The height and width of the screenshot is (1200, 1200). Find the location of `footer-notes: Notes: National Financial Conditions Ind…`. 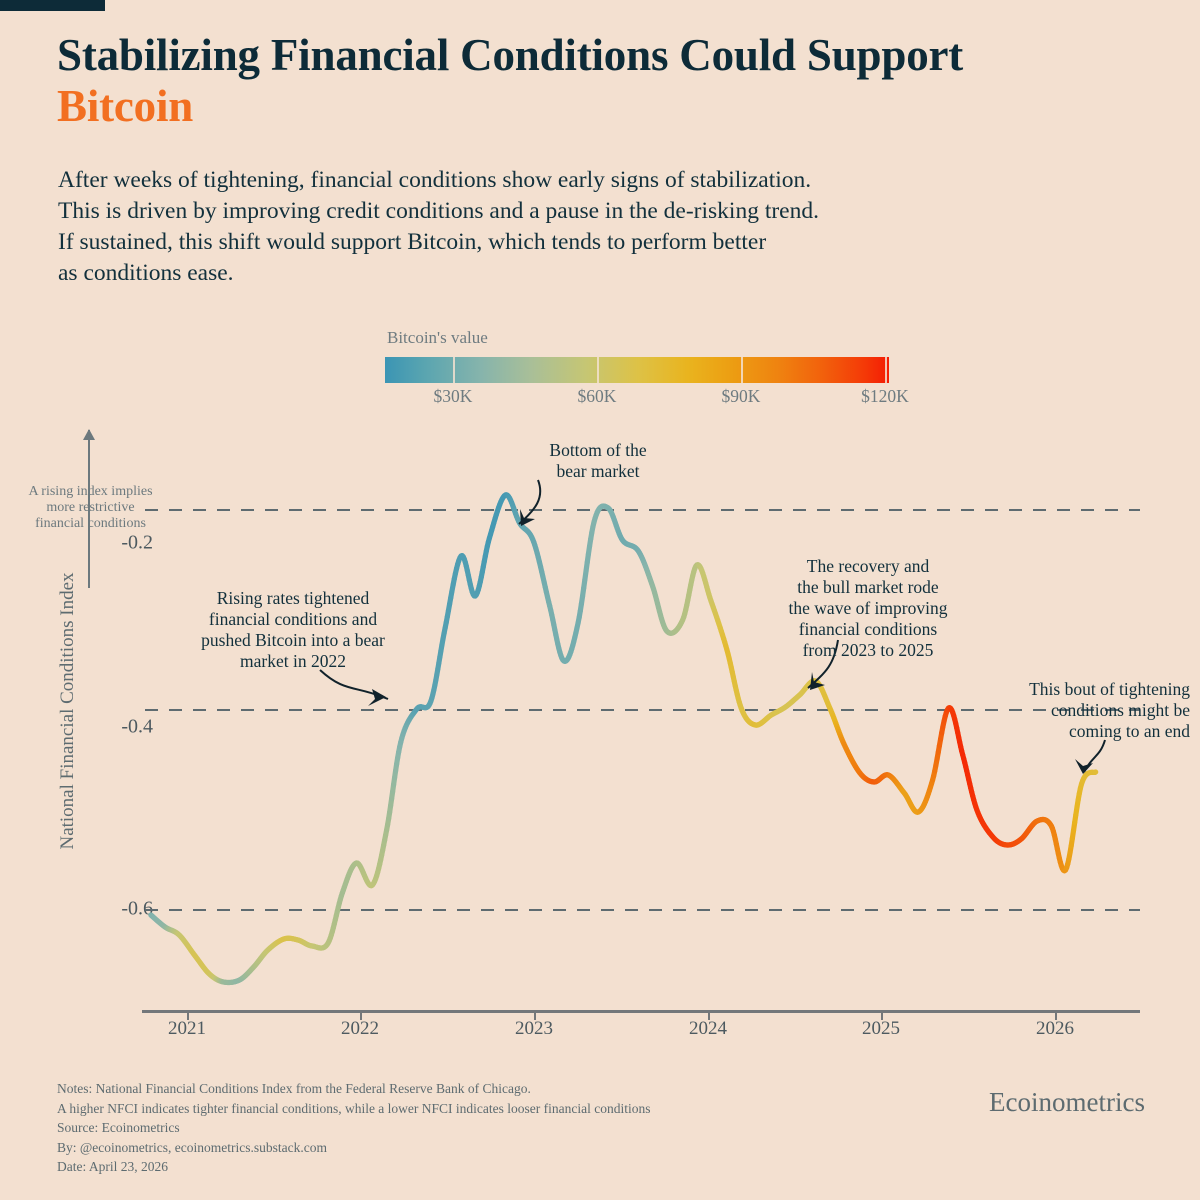

footer-notes: Notes: National Financial Conditions Ind… is located at coordinates (354, 1127).